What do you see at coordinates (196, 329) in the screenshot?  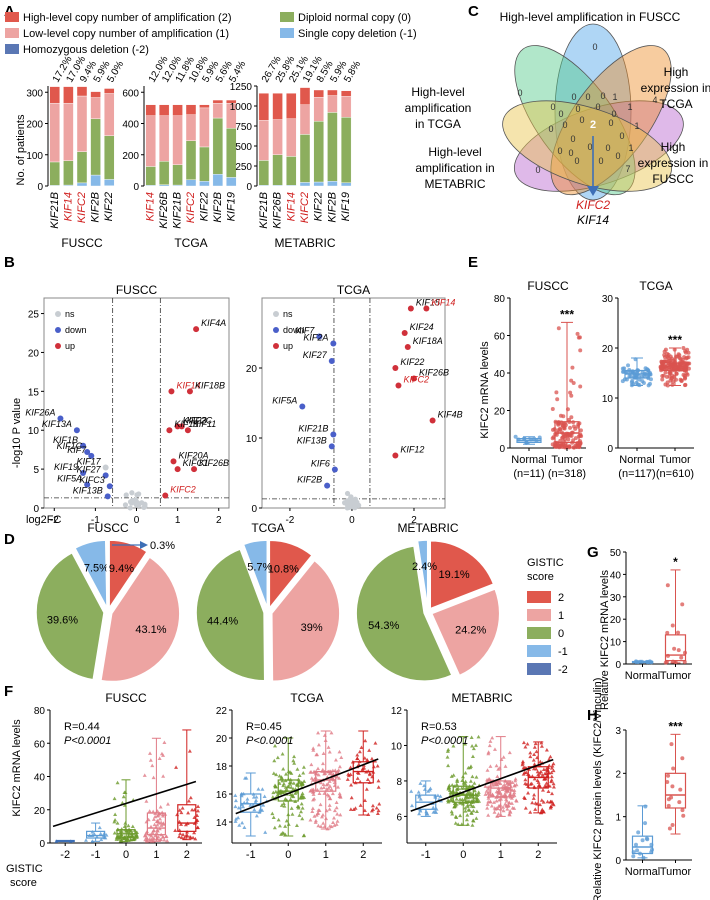 I see `point-up` at bounding box center [196, 329].